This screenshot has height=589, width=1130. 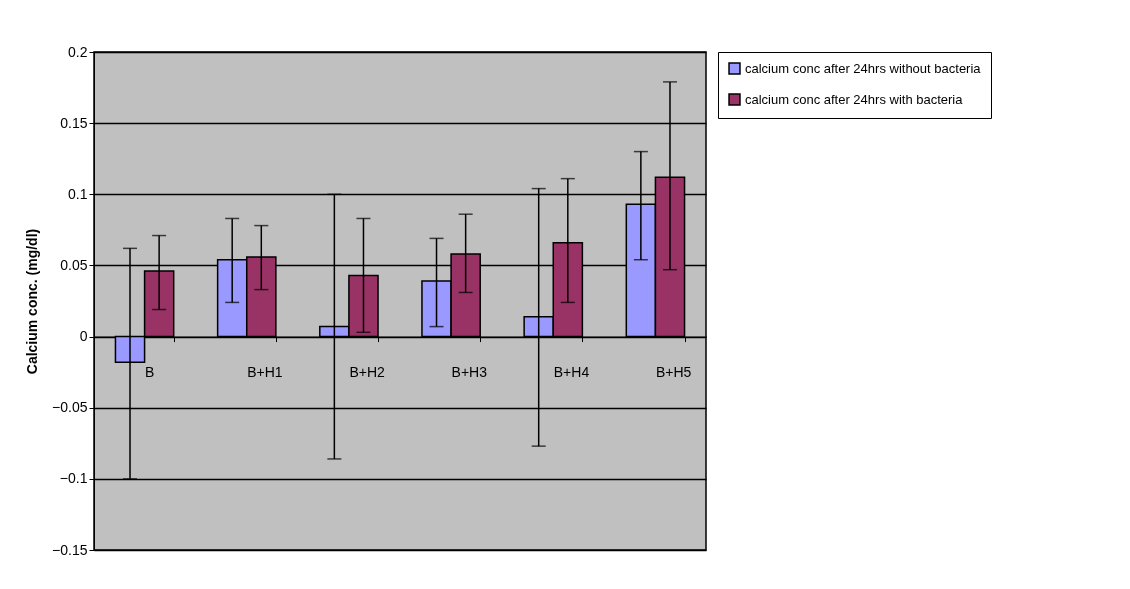 I want to click on x-tick-label: B, so click(x=150, y=372).